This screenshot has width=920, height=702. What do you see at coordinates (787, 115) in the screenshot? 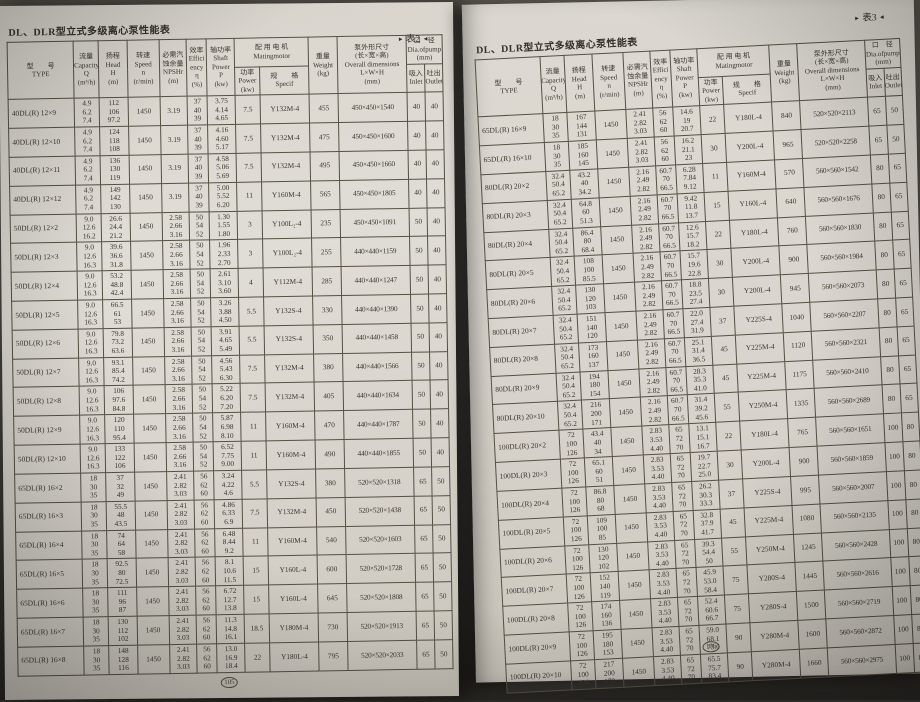
I see `cell-weight: 840` at bounding box center [787, 115].